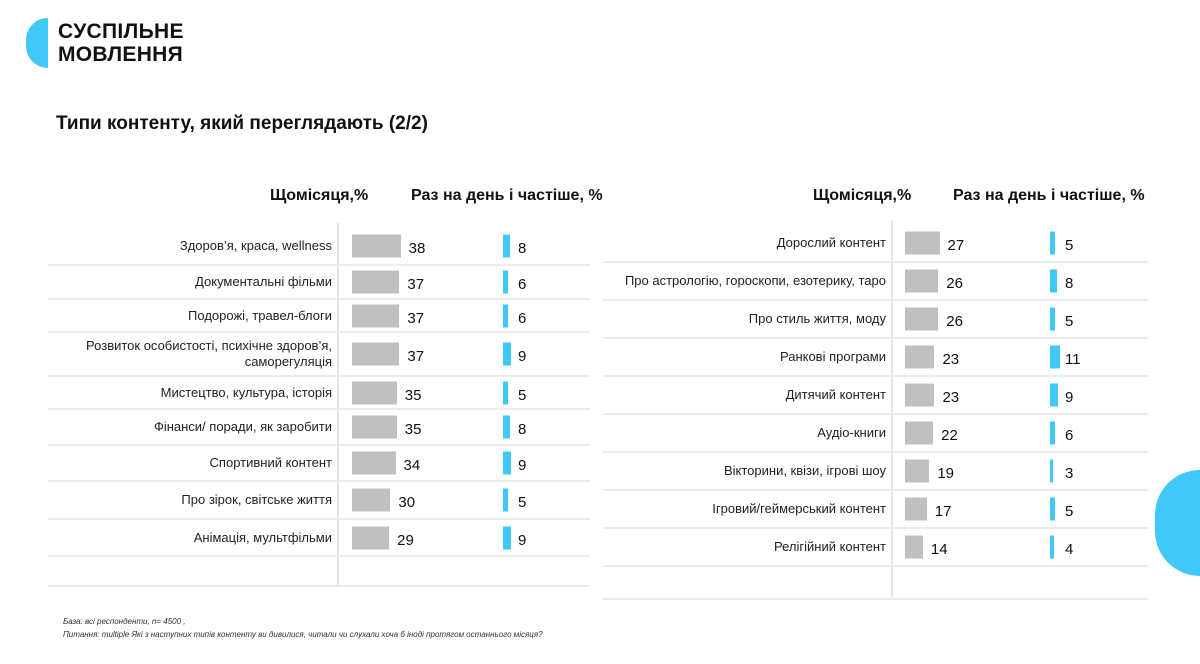 The image size is (1200, 664). I want to click on table-row: Анімація, мультфільми 29 9, so click(319, 538).